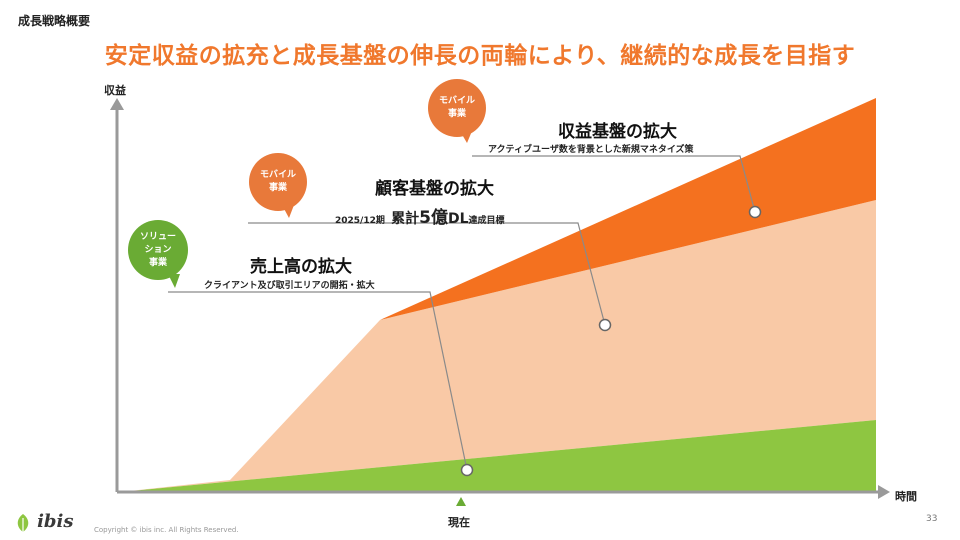  Describe the element at coordinates (420, 218) in the screenshot. I see `customer-dl-target: 2025/12期 累計5億DL達成目標` at that location.